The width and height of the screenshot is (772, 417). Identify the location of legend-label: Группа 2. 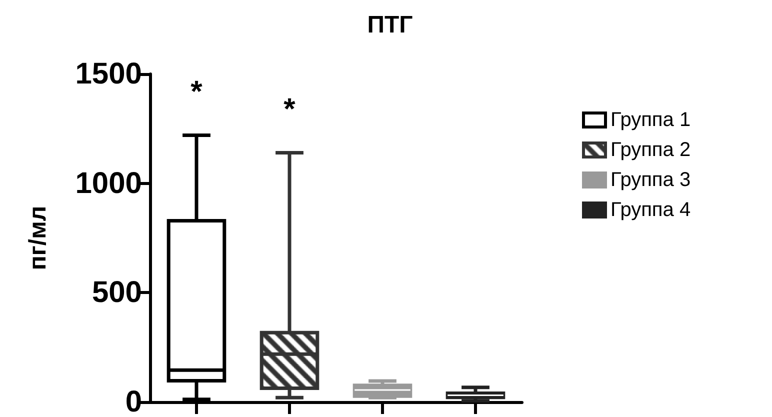
(650, 150).